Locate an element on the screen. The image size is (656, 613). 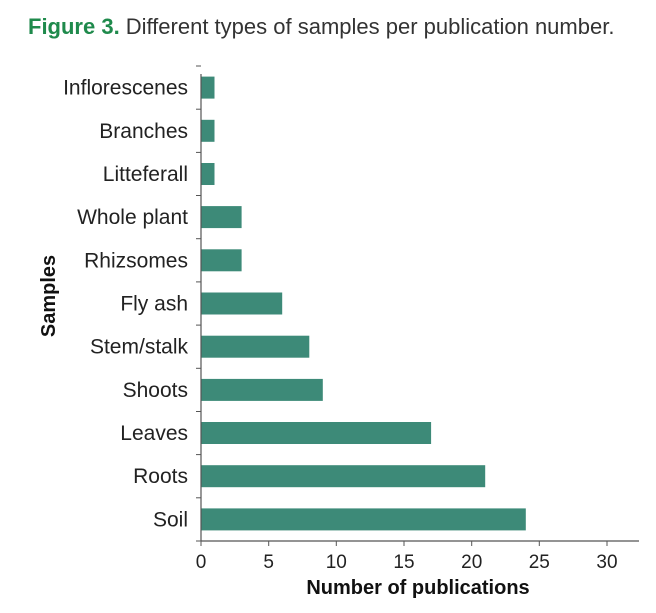
category-label: Shoots is located at coordinates (155, 390).